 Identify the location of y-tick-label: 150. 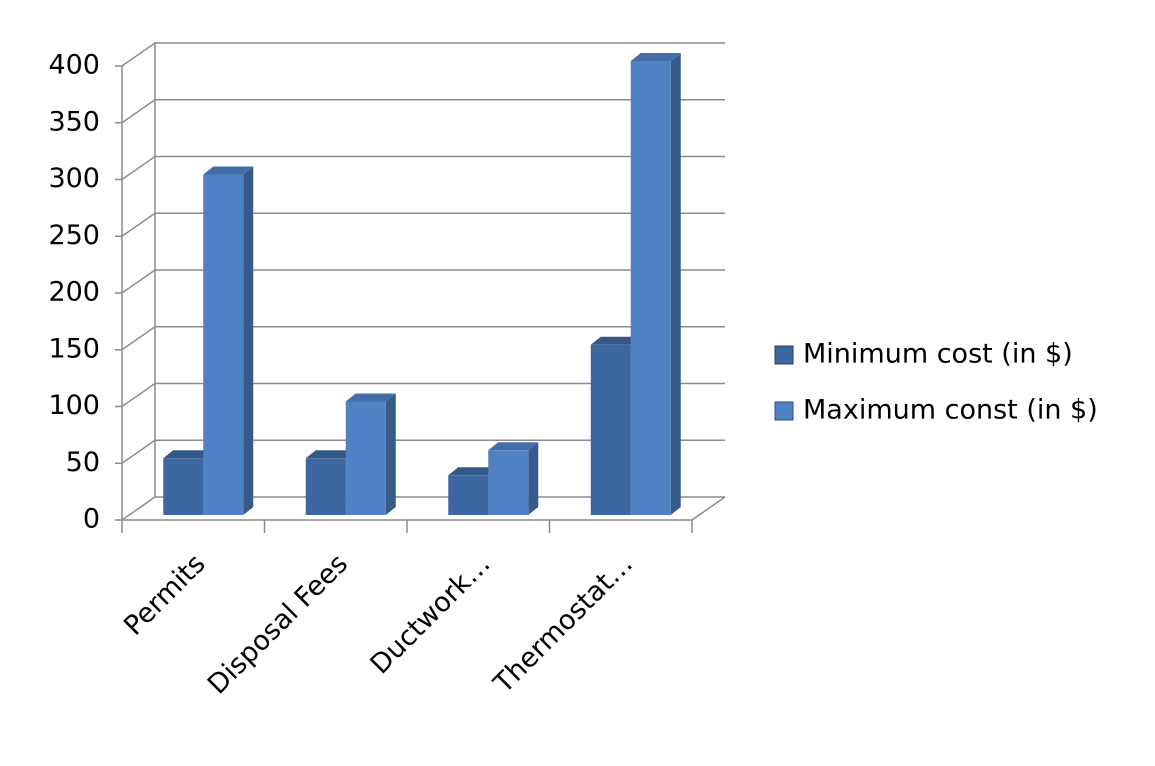
(74, 348).